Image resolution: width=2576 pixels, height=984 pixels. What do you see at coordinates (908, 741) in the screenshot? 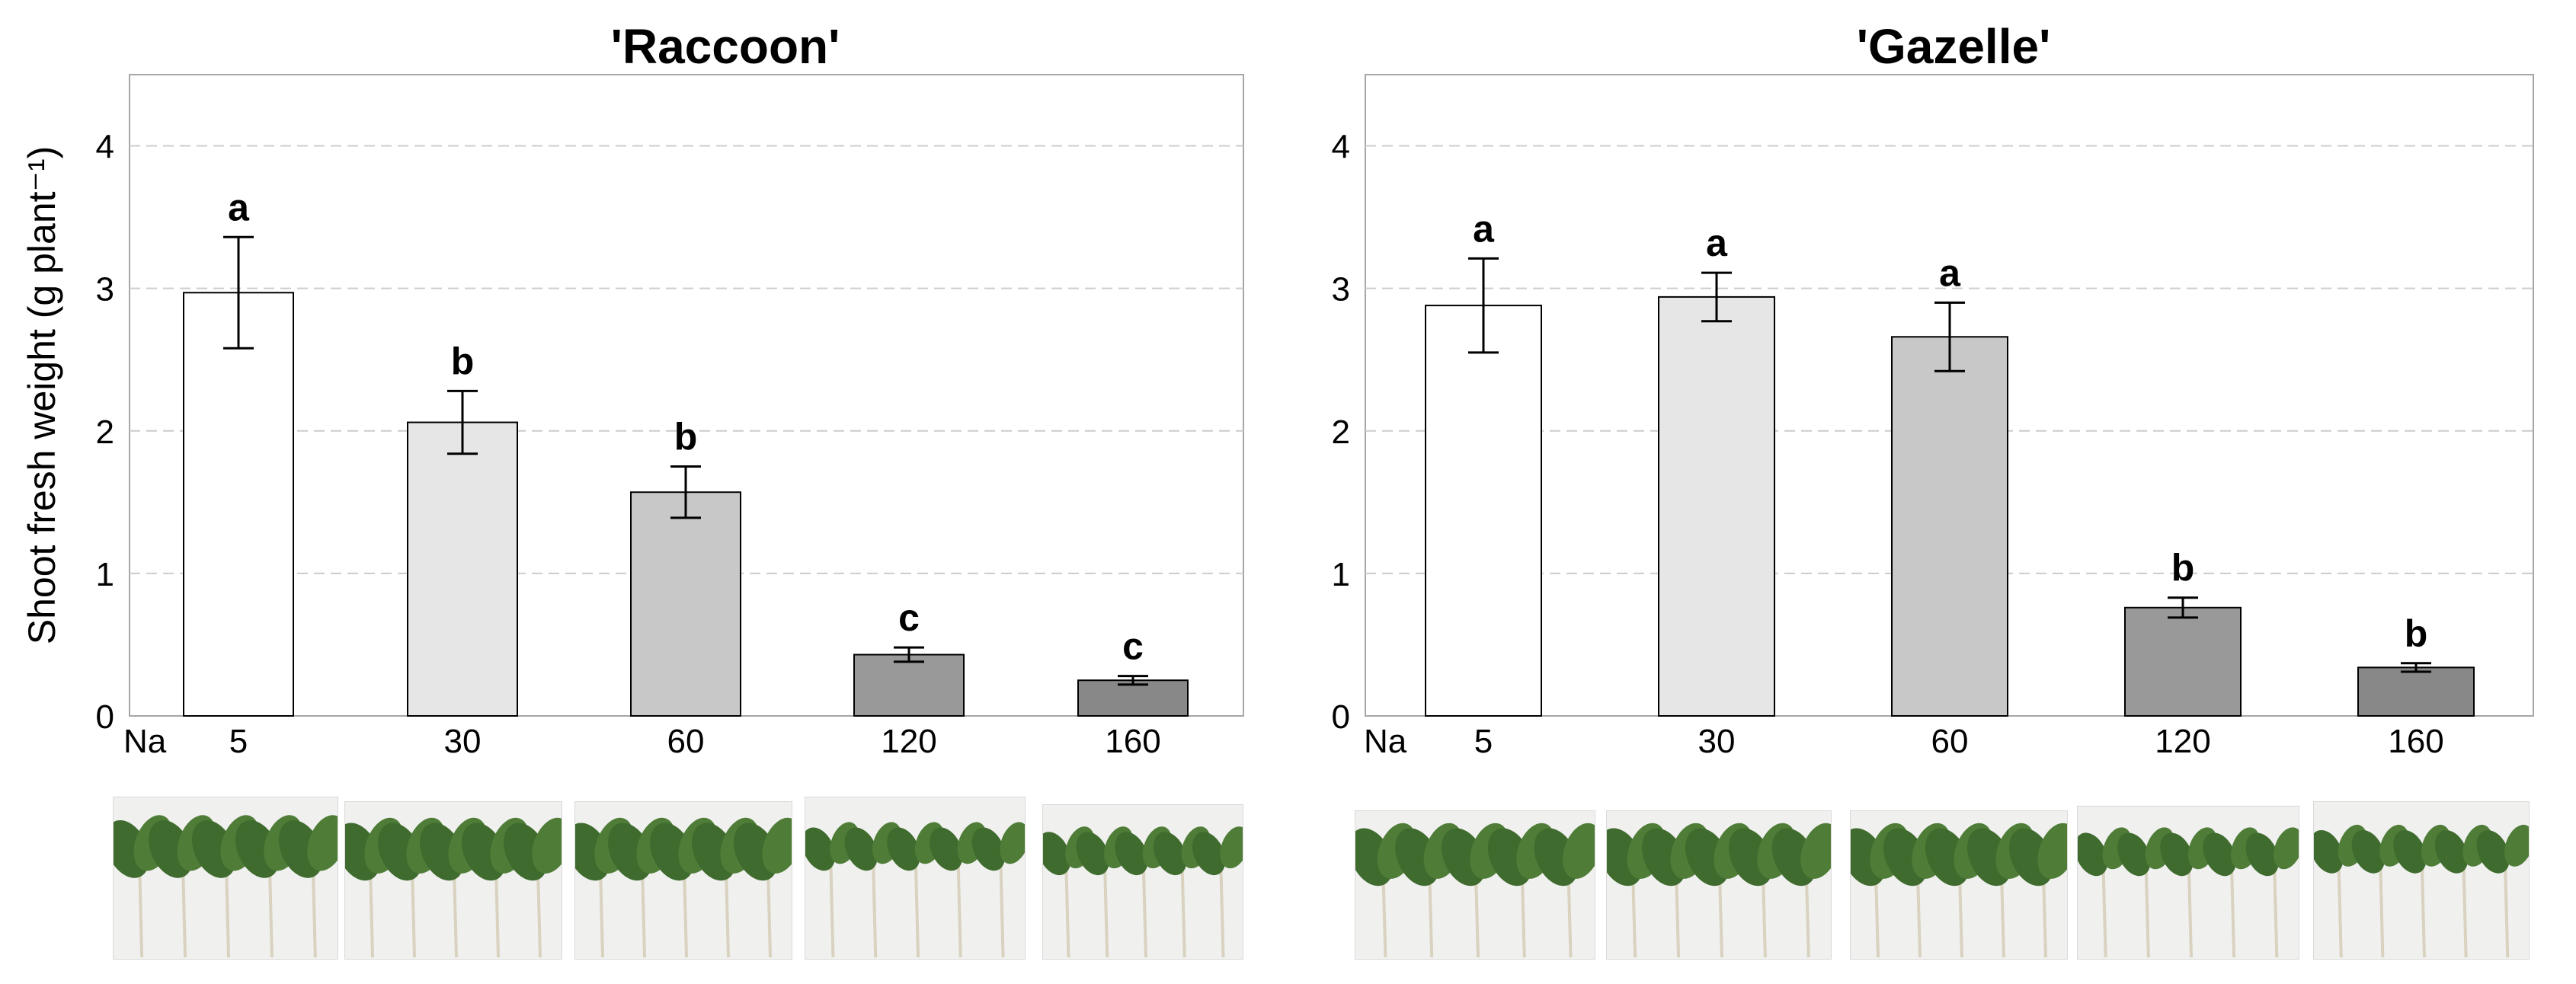
I see `x-tick-label: 120` at bounding box center [908, 741].